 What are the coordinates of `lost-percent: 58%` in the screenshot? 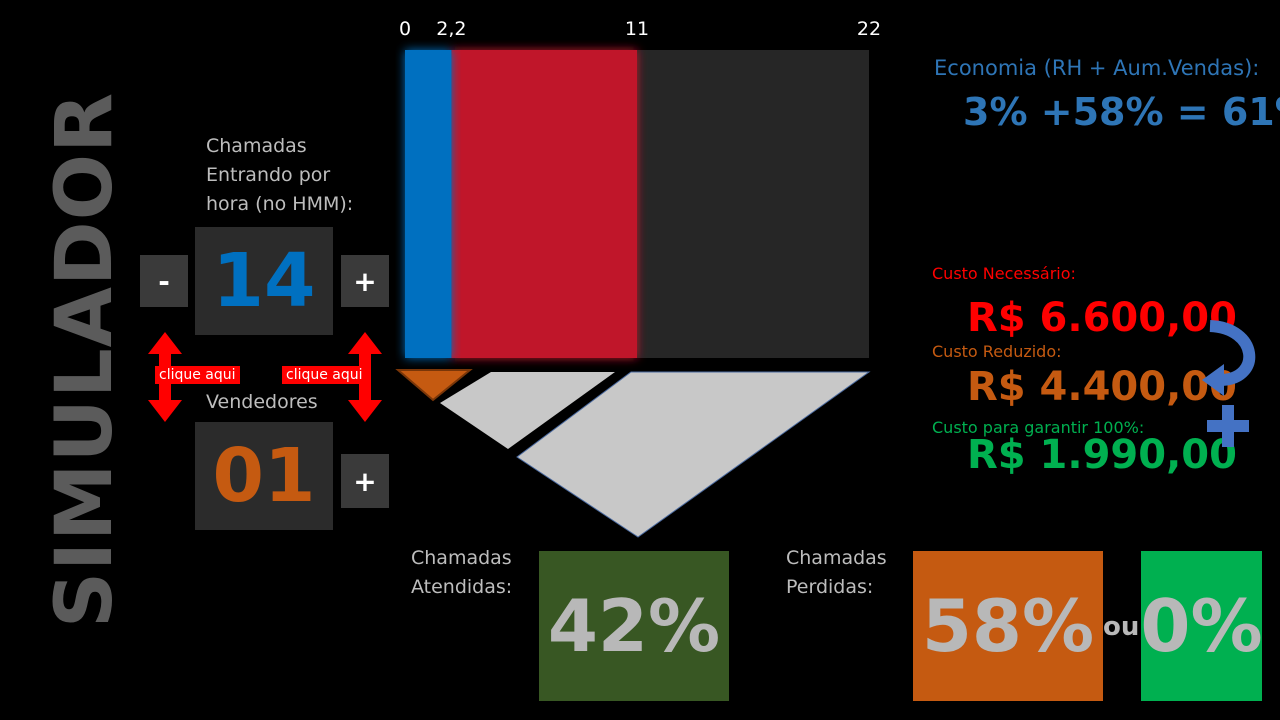 It's located at (1008, 626).